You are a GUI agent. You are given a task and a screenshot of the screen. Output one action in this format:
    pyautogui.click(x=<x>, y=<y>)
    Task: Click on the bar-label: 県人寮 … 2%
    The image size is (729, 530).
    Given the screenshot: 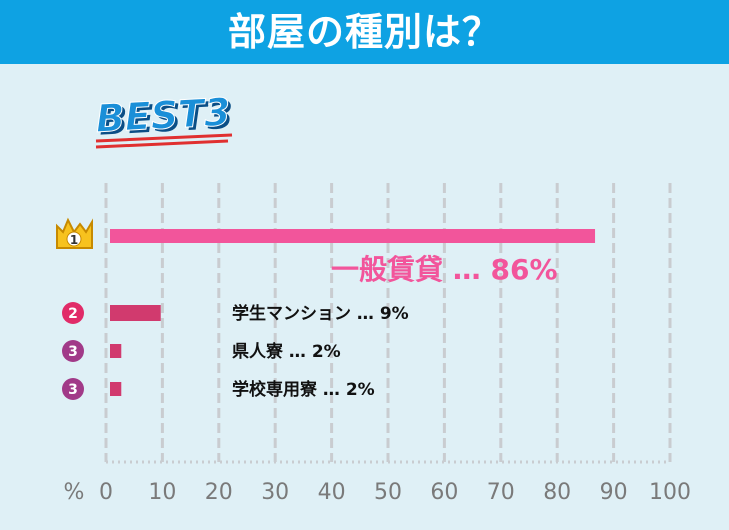 What is the action you would take?
    pyautogui.click(x=286, y=351)
    